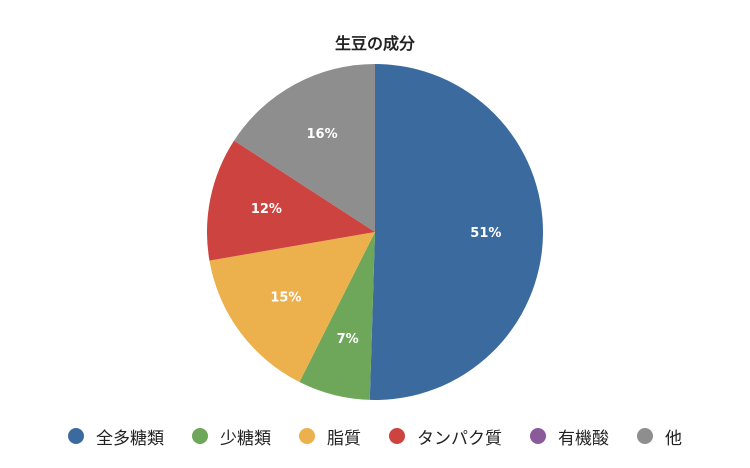 The width and height of the screenshot is (750, 468). I want to click on legend-label: 有機酸, so click(583, 438).